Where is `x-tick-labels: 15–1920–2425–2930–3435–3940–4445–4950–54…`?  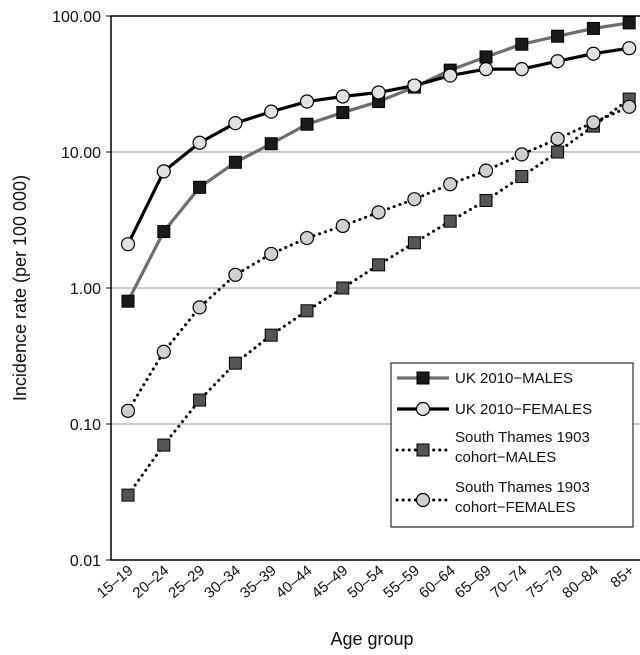 x-tick-labels: 15–1920–2425–2930–3435–3940–4445–4950–54… is located at coordinates (366, 582).